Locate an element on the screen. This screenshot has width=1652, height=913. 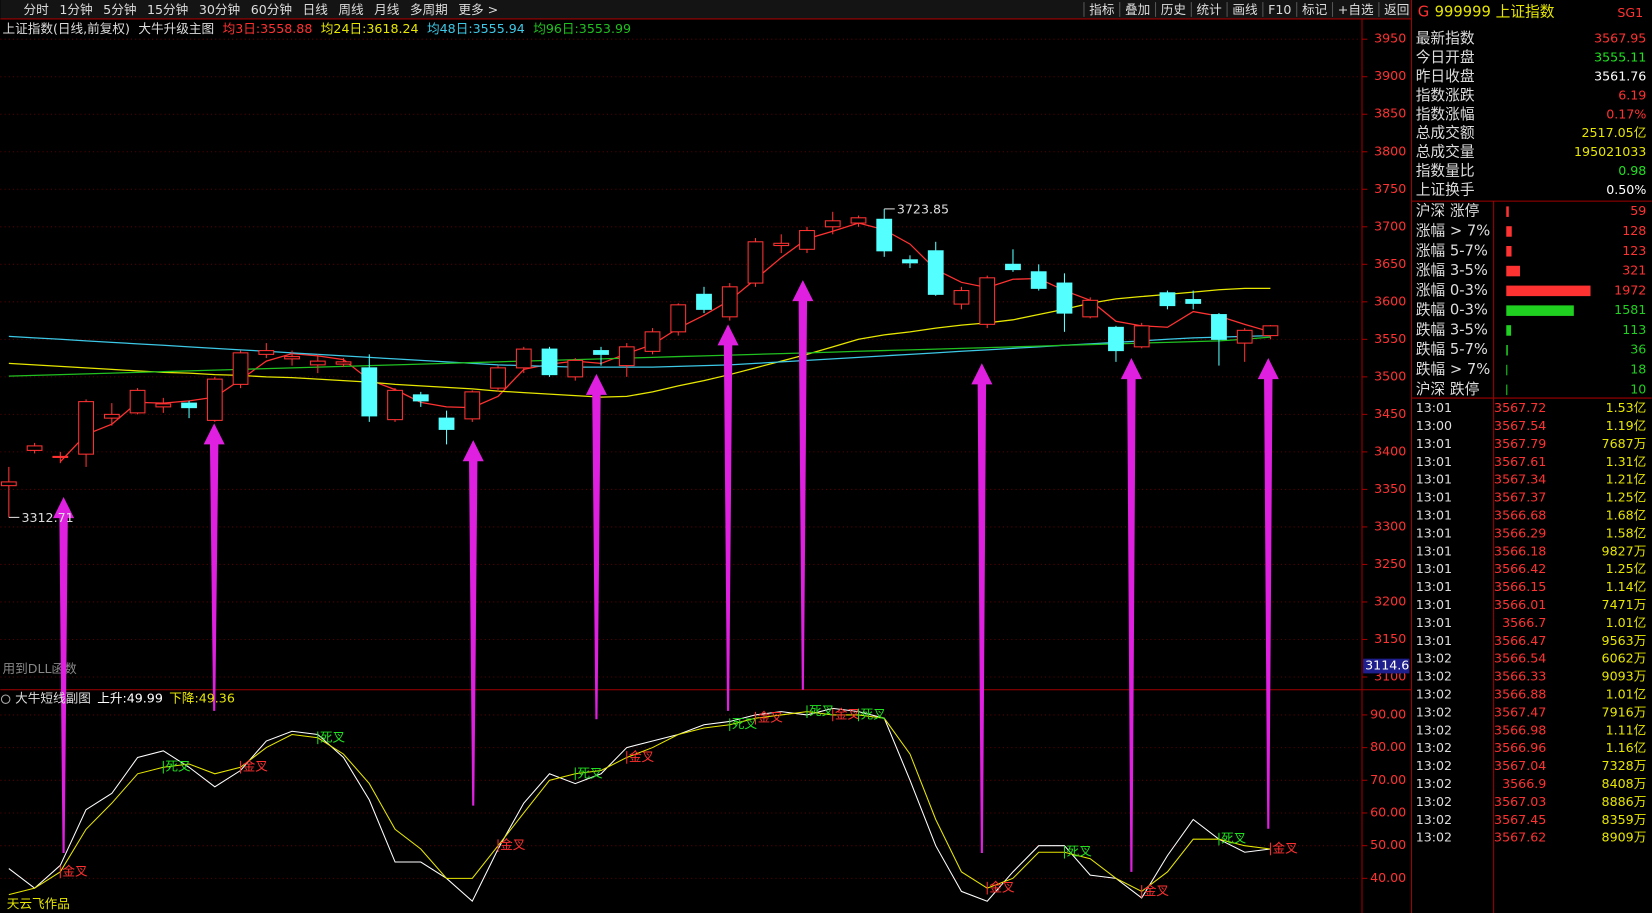
toolbar-button: +自选 is located at coordinates (1356, 9).